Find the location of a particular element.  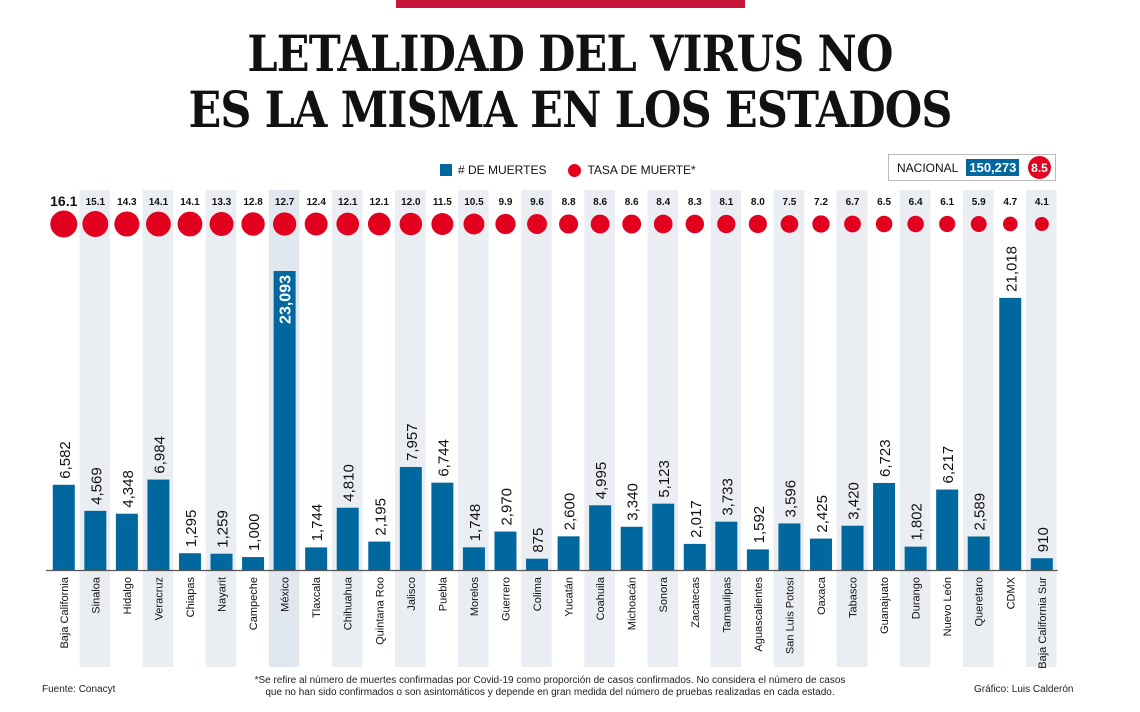

bar-value-label: 2,195 is located at coordinates (380, 517).